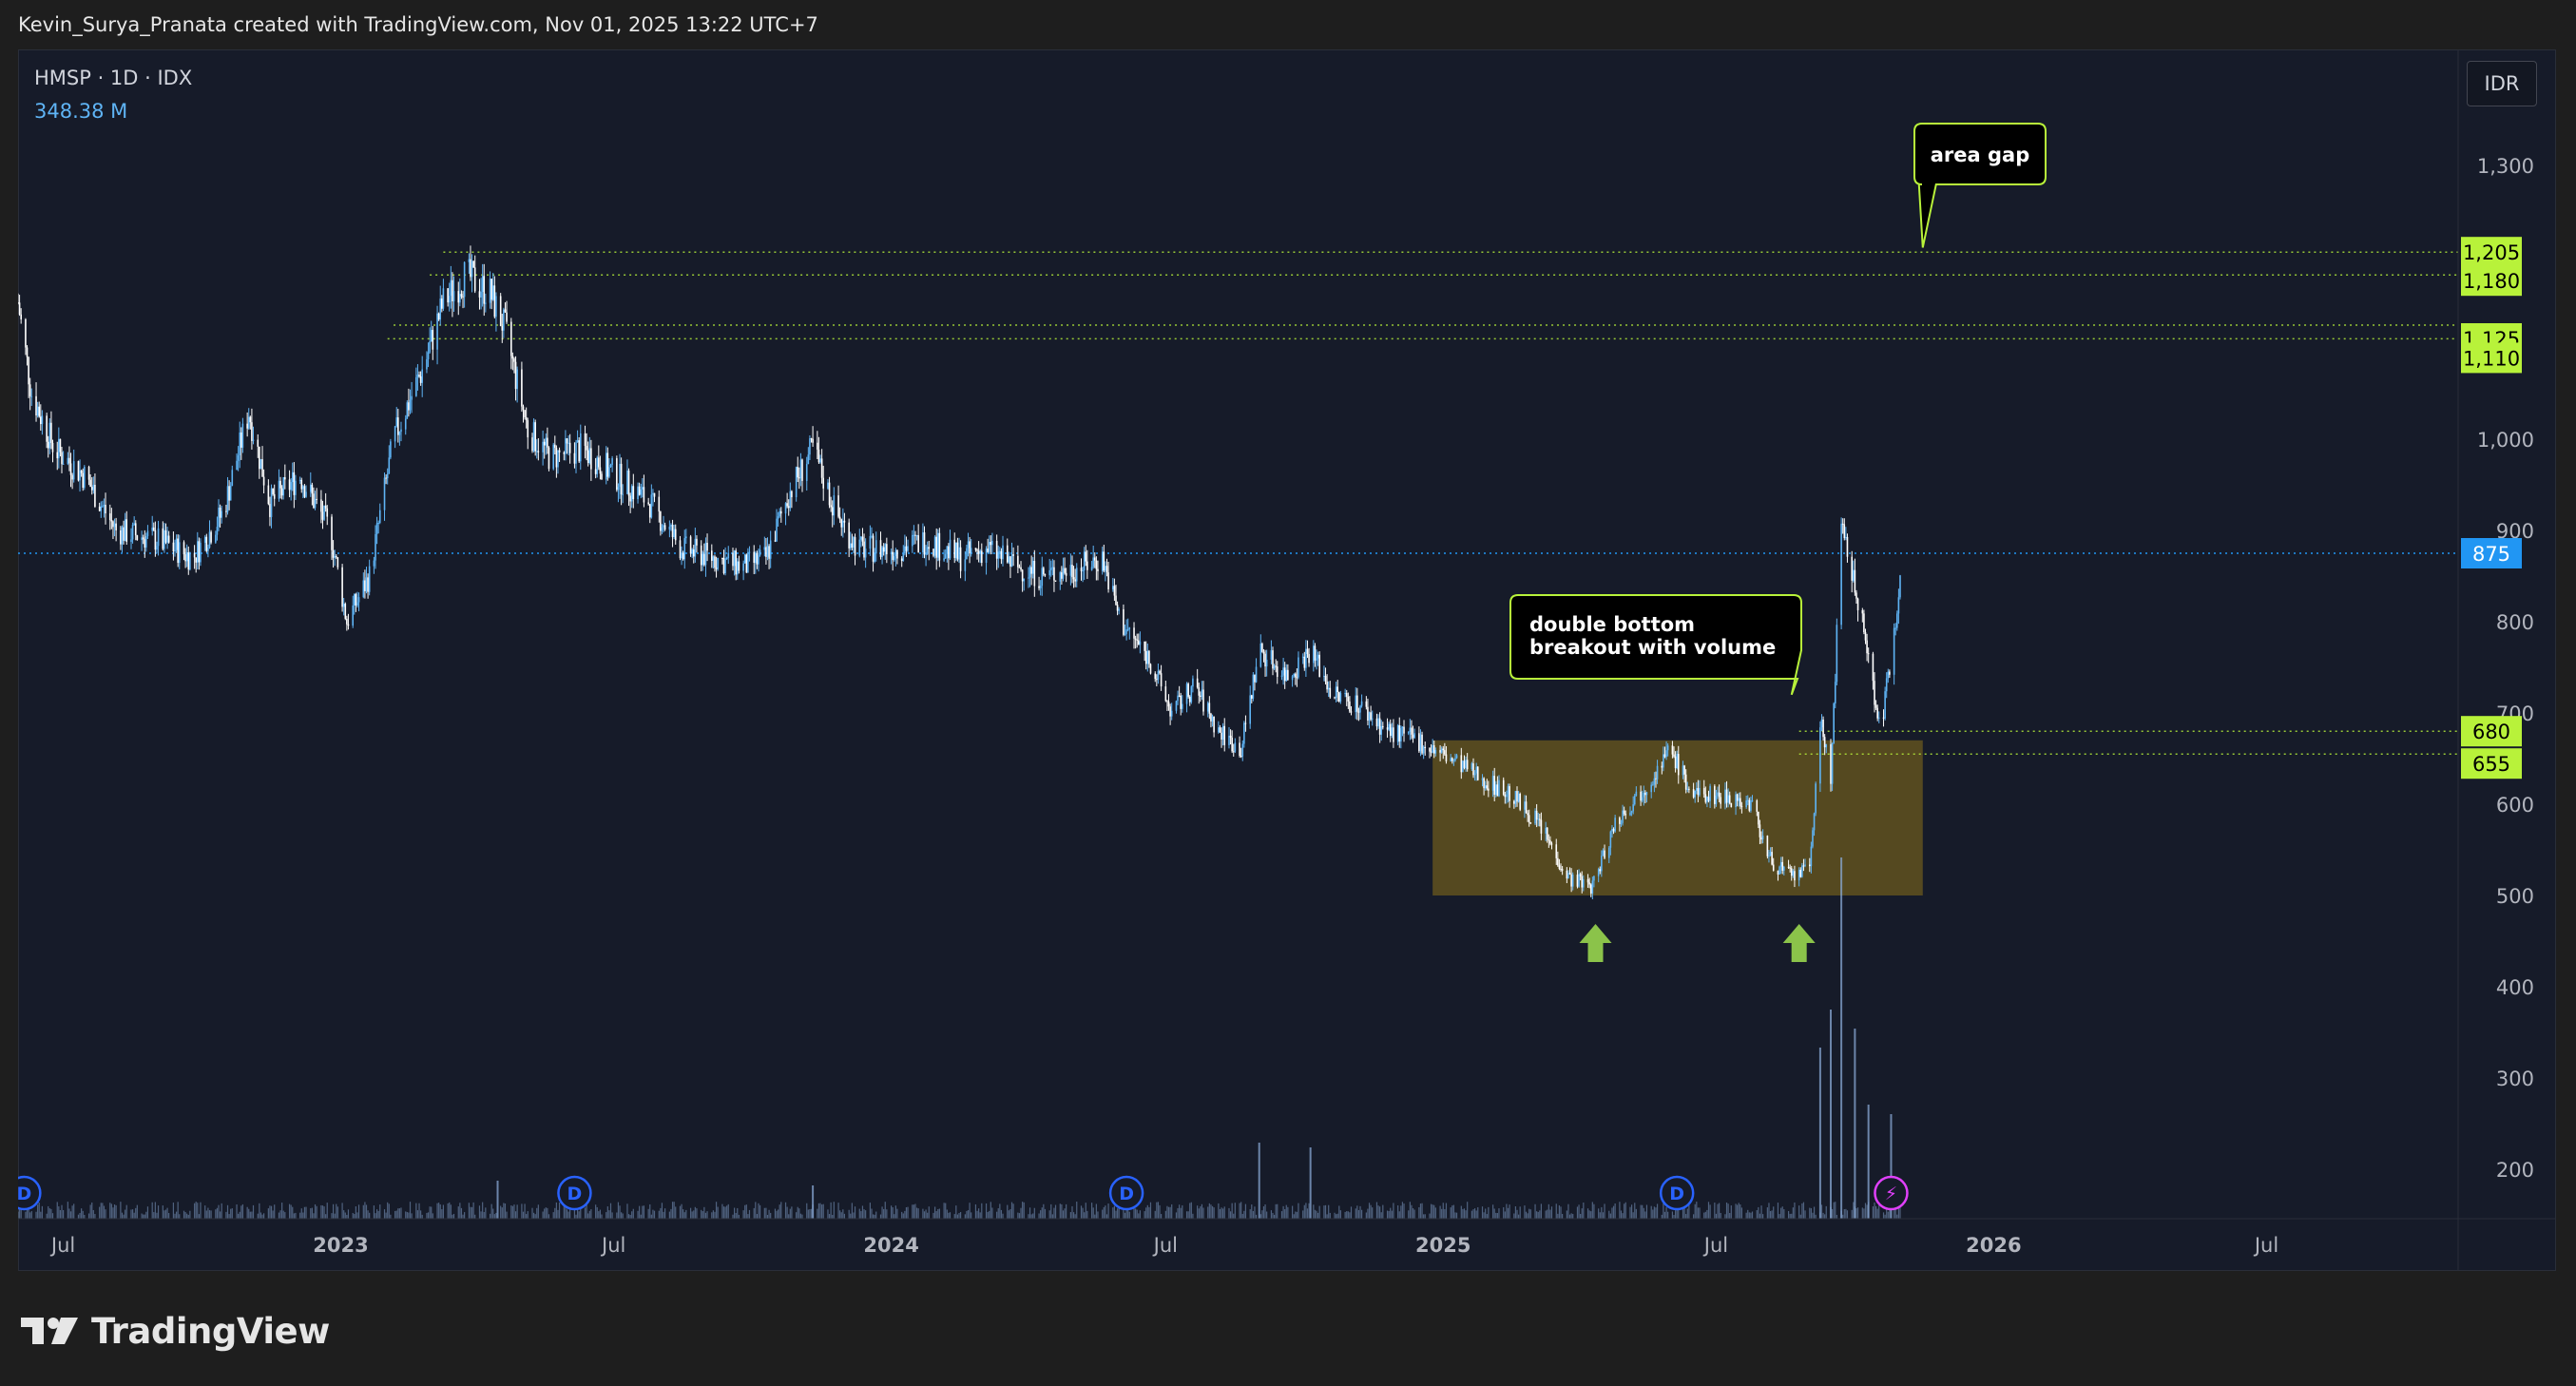  I want to click on level-price-label, so click(2491, 731).